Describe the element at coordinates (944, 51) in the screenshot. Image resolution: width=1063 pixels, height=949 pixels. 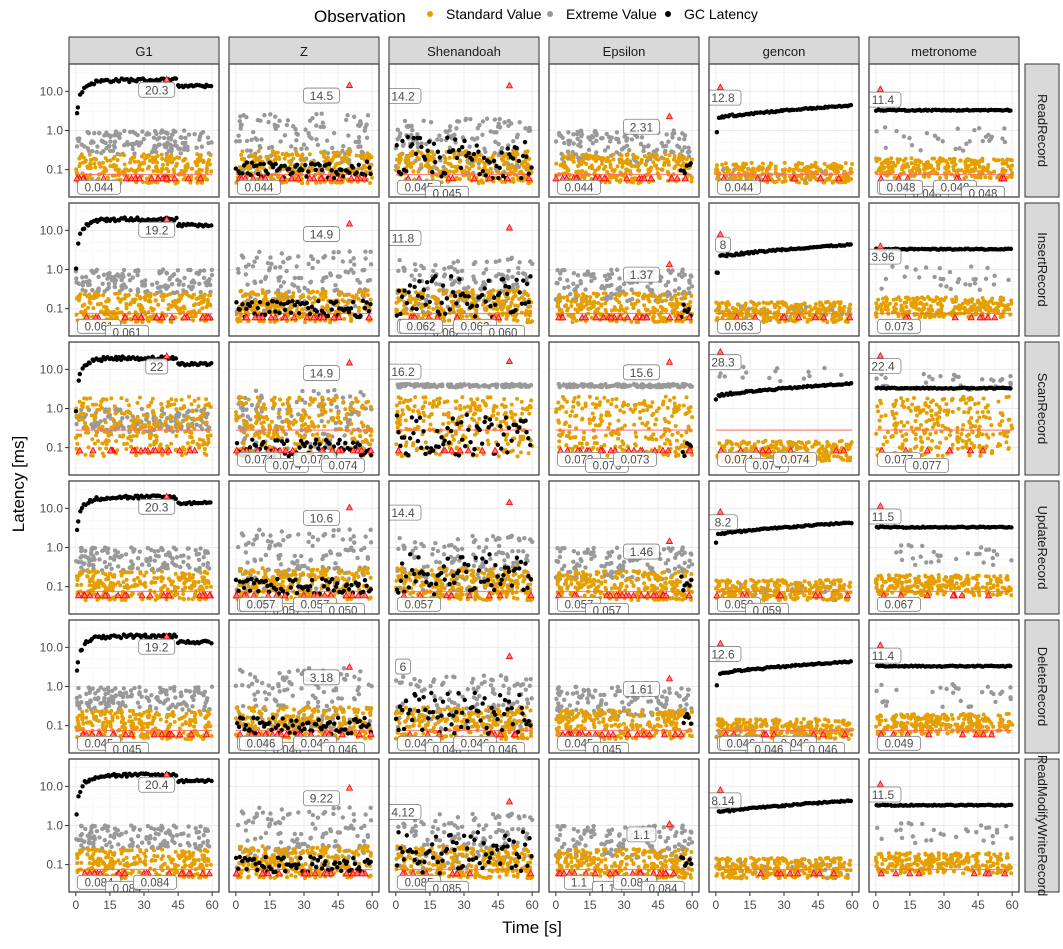
I see `column-strip-label-5: metronome` at that location.